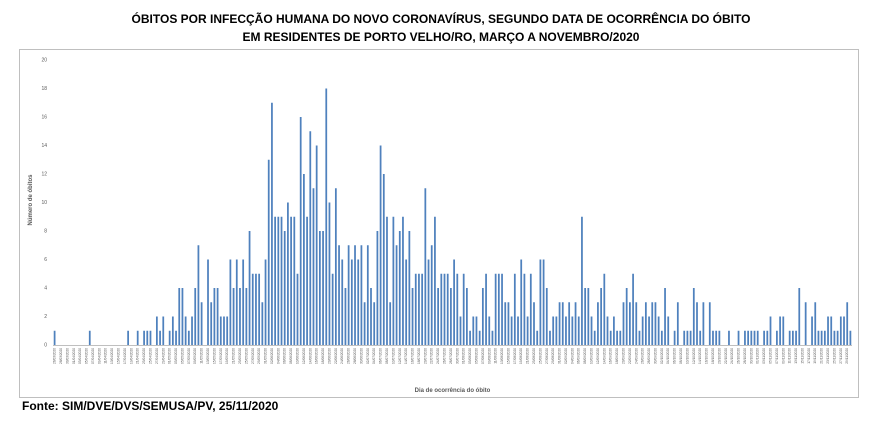  Describe the element at coordinates (80, 356) in the screenshot. I see `x-tick-label: 03/04/2020` at that location.